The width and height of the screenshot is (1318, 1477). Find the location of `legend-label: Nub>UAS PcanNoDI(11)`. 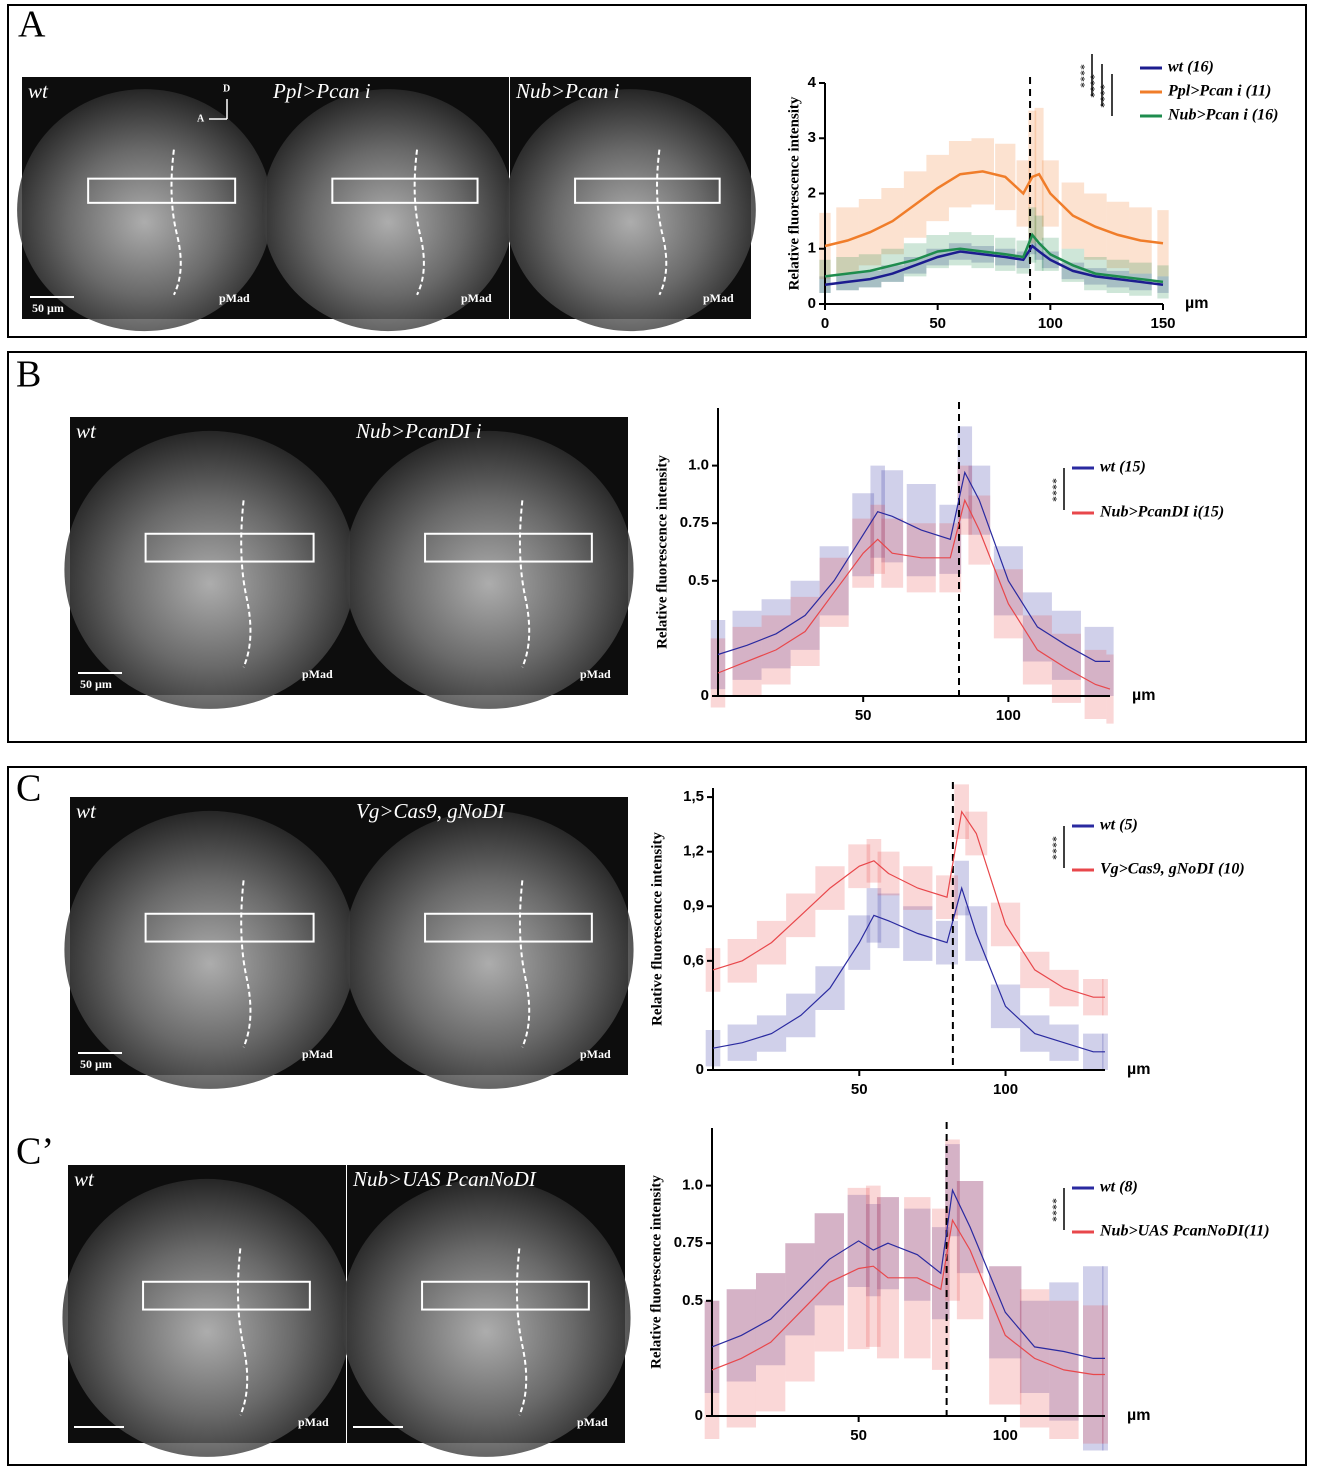

legend-label: Nub>UAS PcanNoDI(11) is located at coordinates (1184, 1231).